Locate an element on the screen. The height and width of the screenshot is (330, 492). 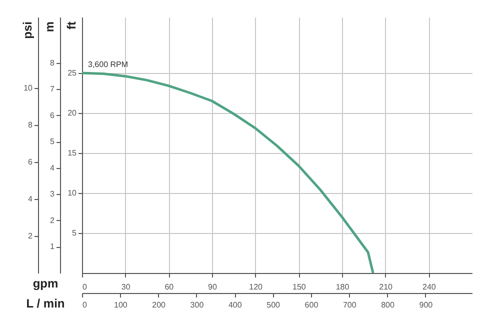
x-tick-label: 240 is located at coordinates (429, 287).